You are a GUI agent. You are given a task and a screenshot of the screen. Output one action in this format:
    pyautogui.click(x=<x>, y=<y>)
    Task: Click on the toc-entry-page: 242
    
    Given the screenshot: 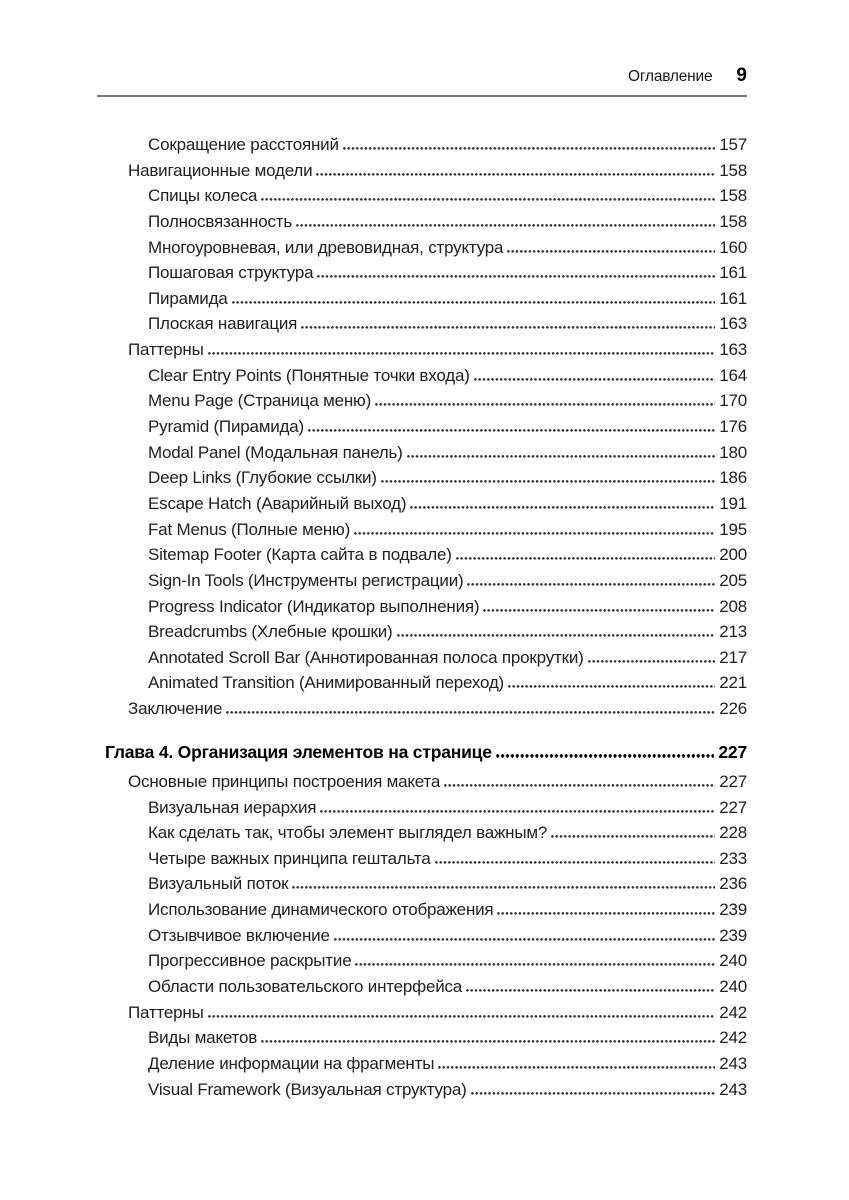 What is the action you would take?
    pyautogui.click(x=733, y=1012)
    